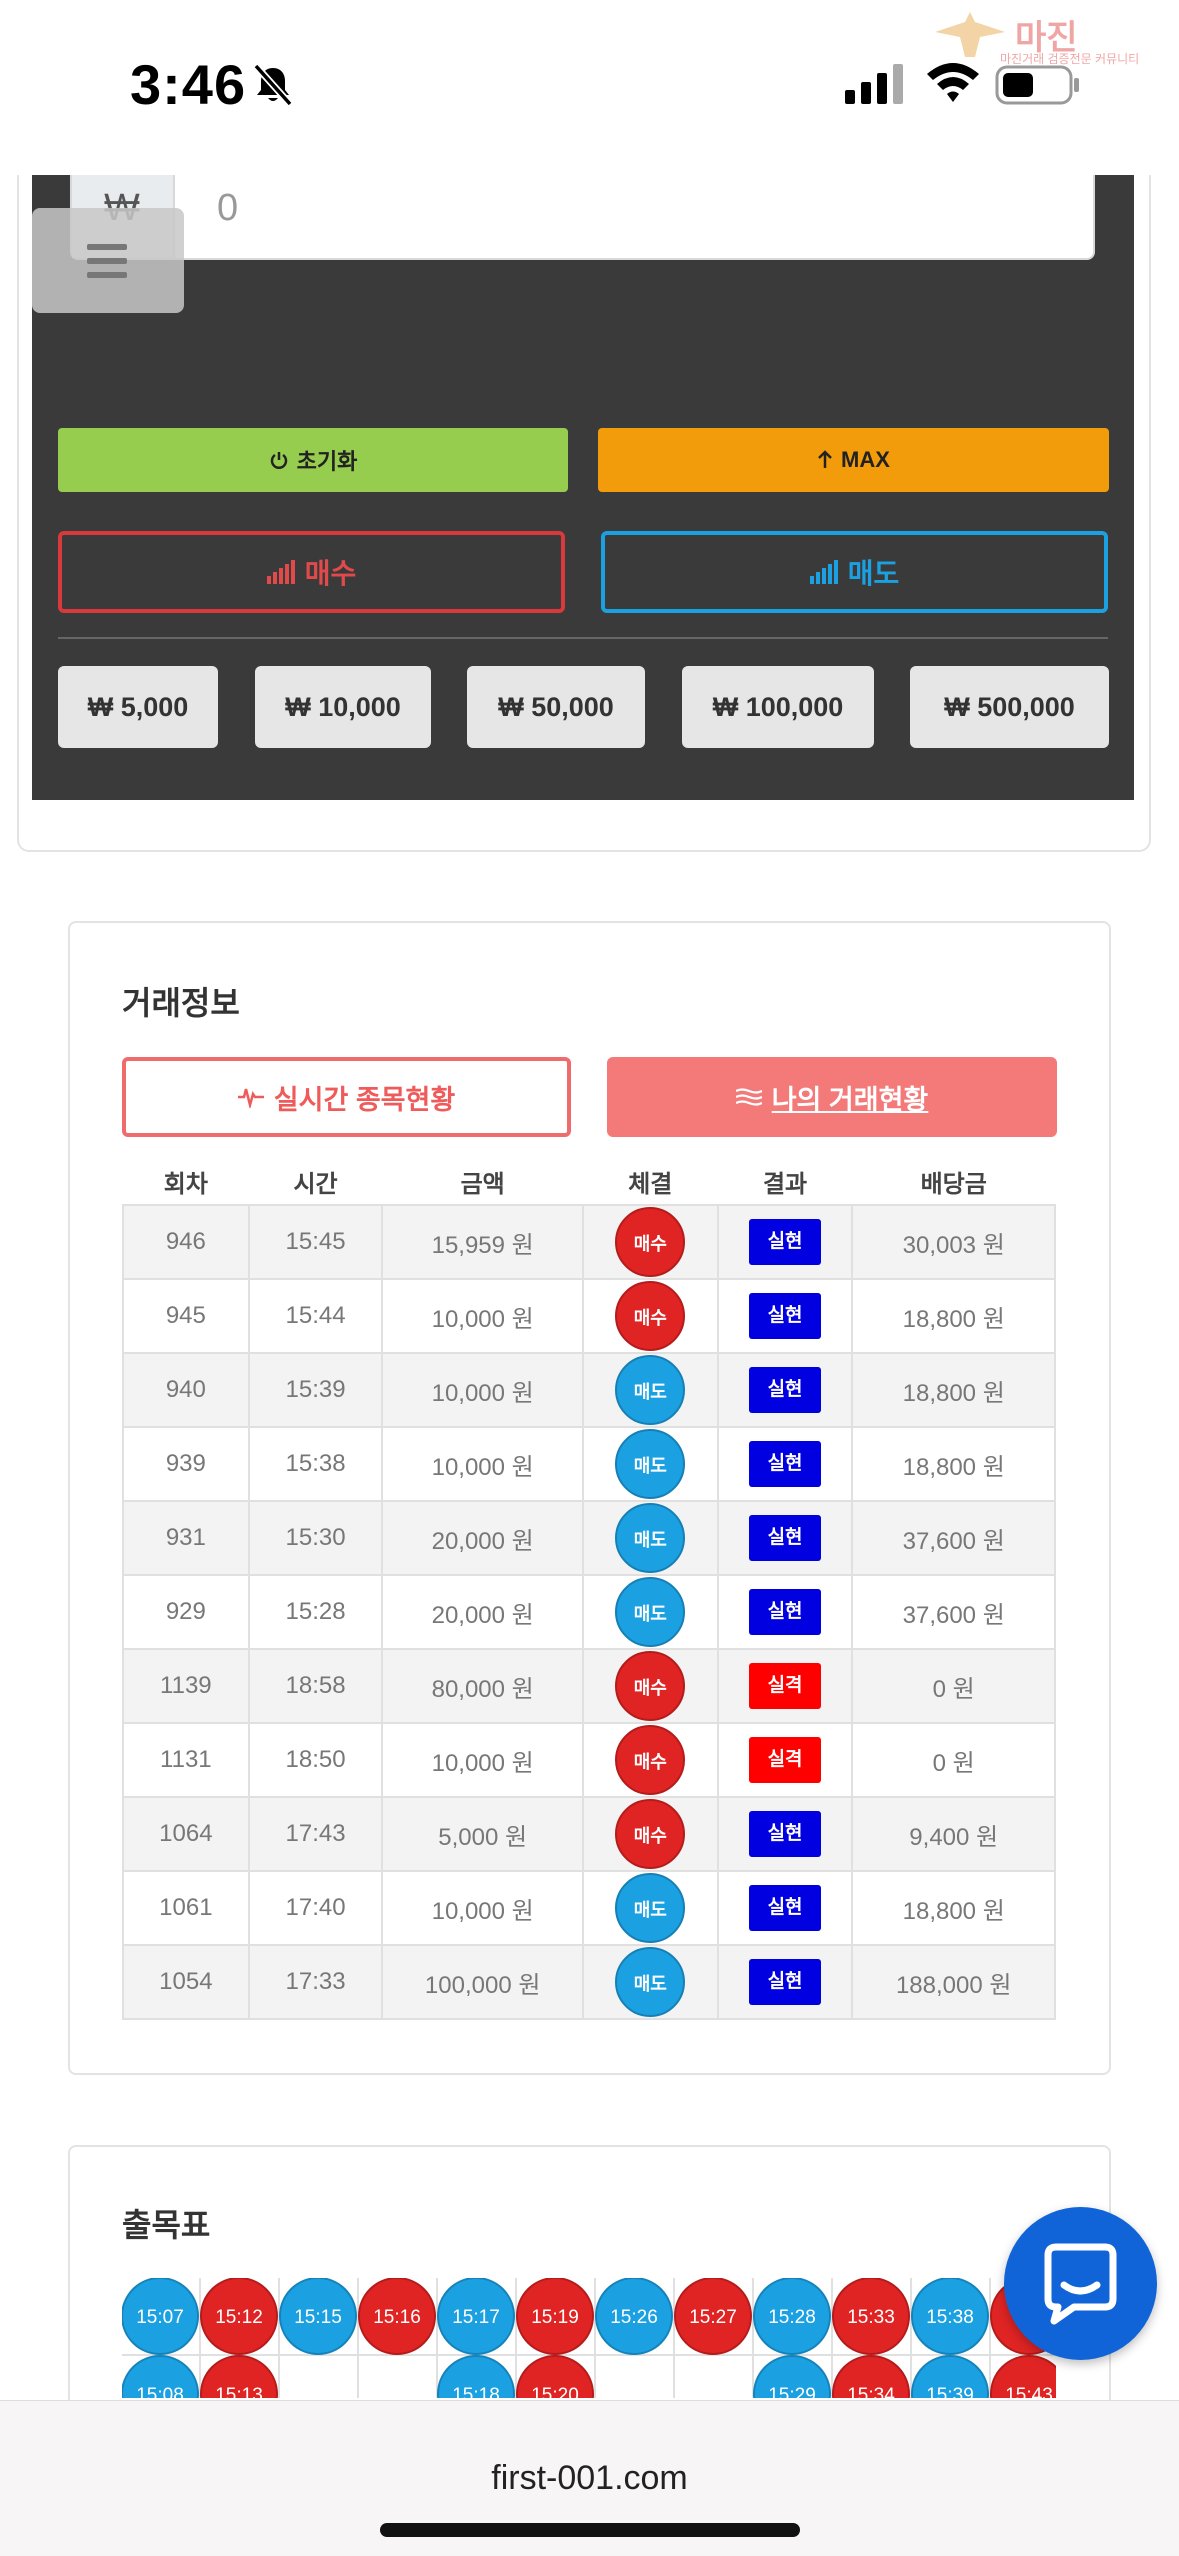 The height and width of the screenshot is (2556, 1179). What do you see at coordinates (589, 1834) in the screenshot?
I see `table-row: 1064 17:43 5,000 원 매수 실현 9,400 원` at bounding box center [589, 1834].